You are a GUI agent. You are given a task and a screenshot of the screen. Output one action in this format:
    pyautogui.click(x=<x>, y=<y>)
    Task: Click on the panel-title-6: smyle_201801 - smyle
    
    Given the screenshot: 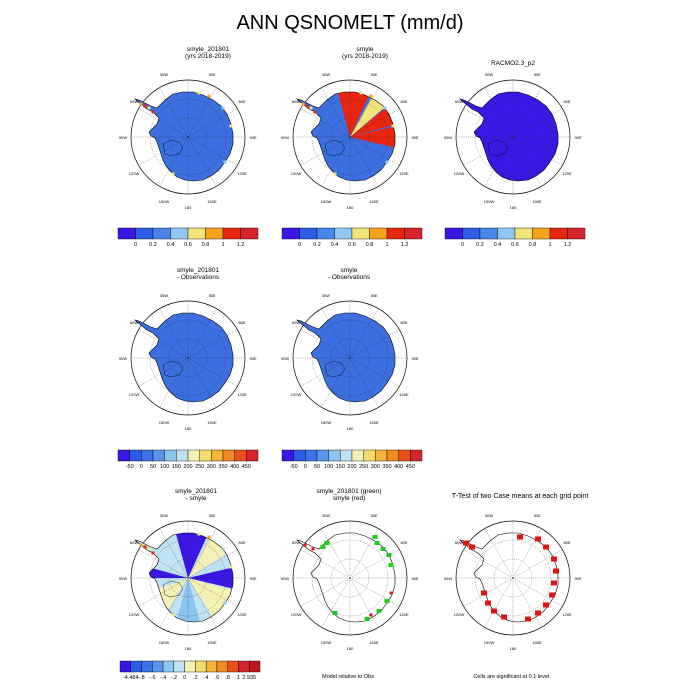 What is the action you would take?
    pyautogui.click(x=196, y=495)
    